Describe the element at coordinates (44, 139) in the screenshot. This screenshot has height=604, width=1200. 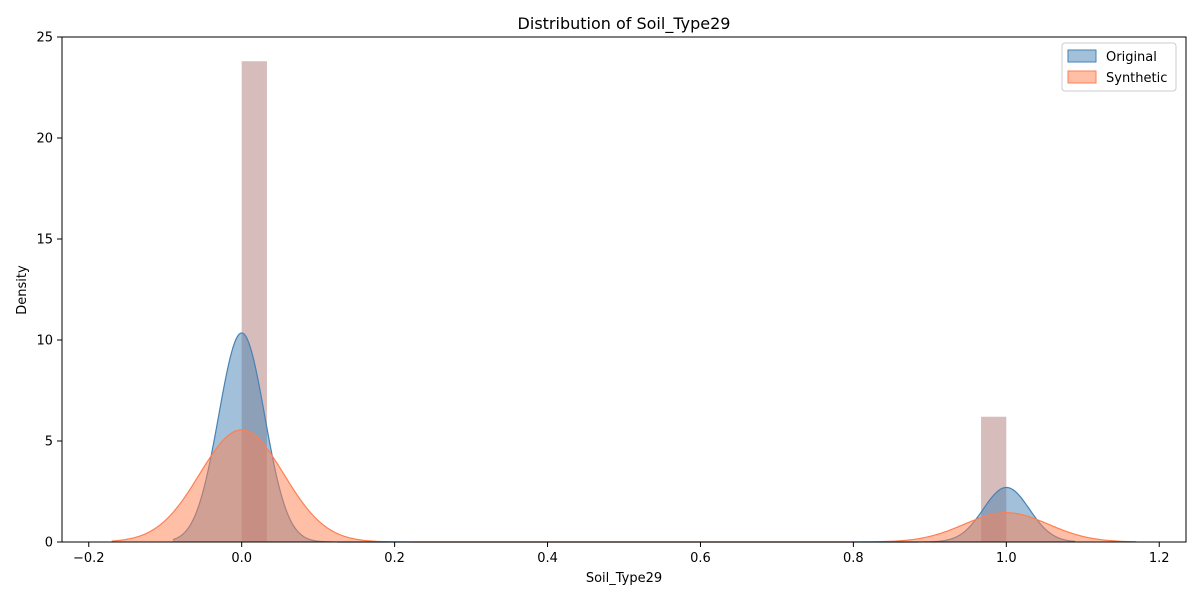
I see `y-tick-label: 20` at that location.